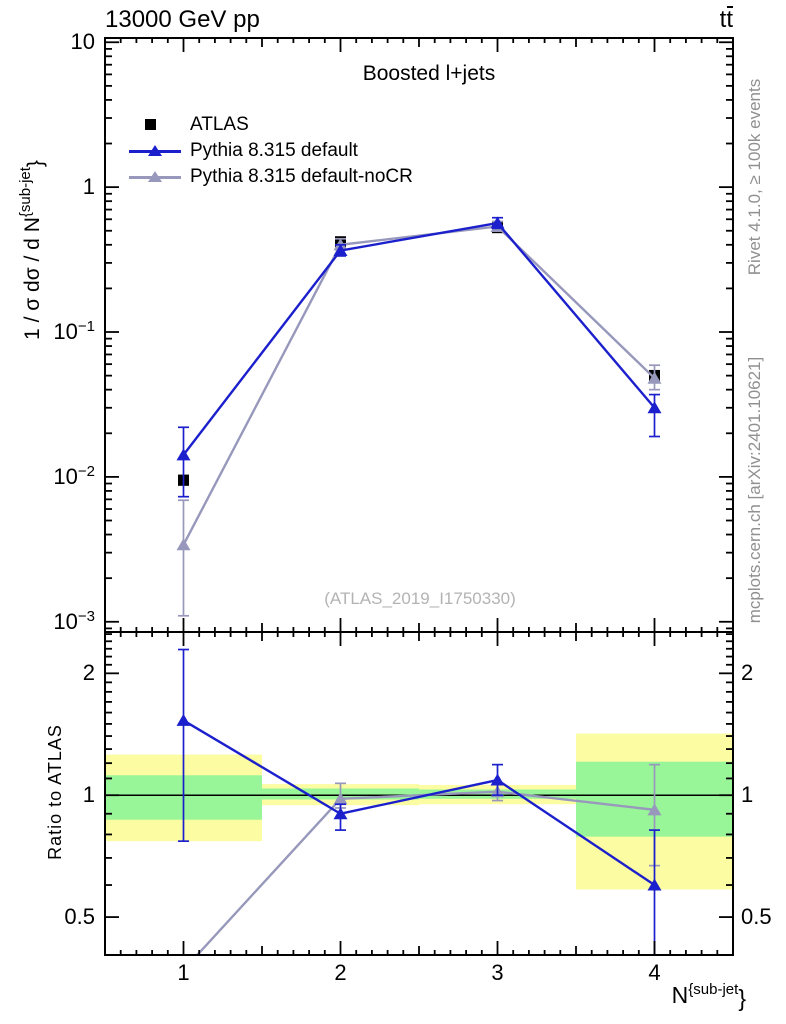  I want to click on square-marker-icon, so click(156, 125).